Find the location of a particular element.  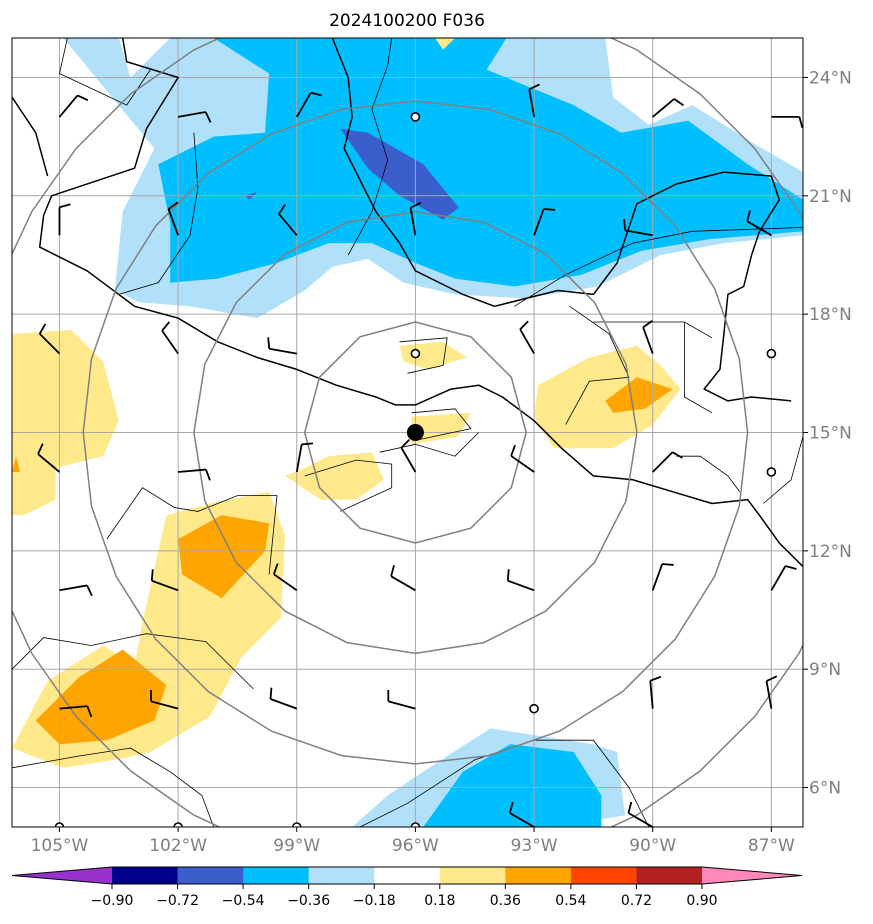

lat-tick-label-3: 15°N is located at coordinates (830, 434).